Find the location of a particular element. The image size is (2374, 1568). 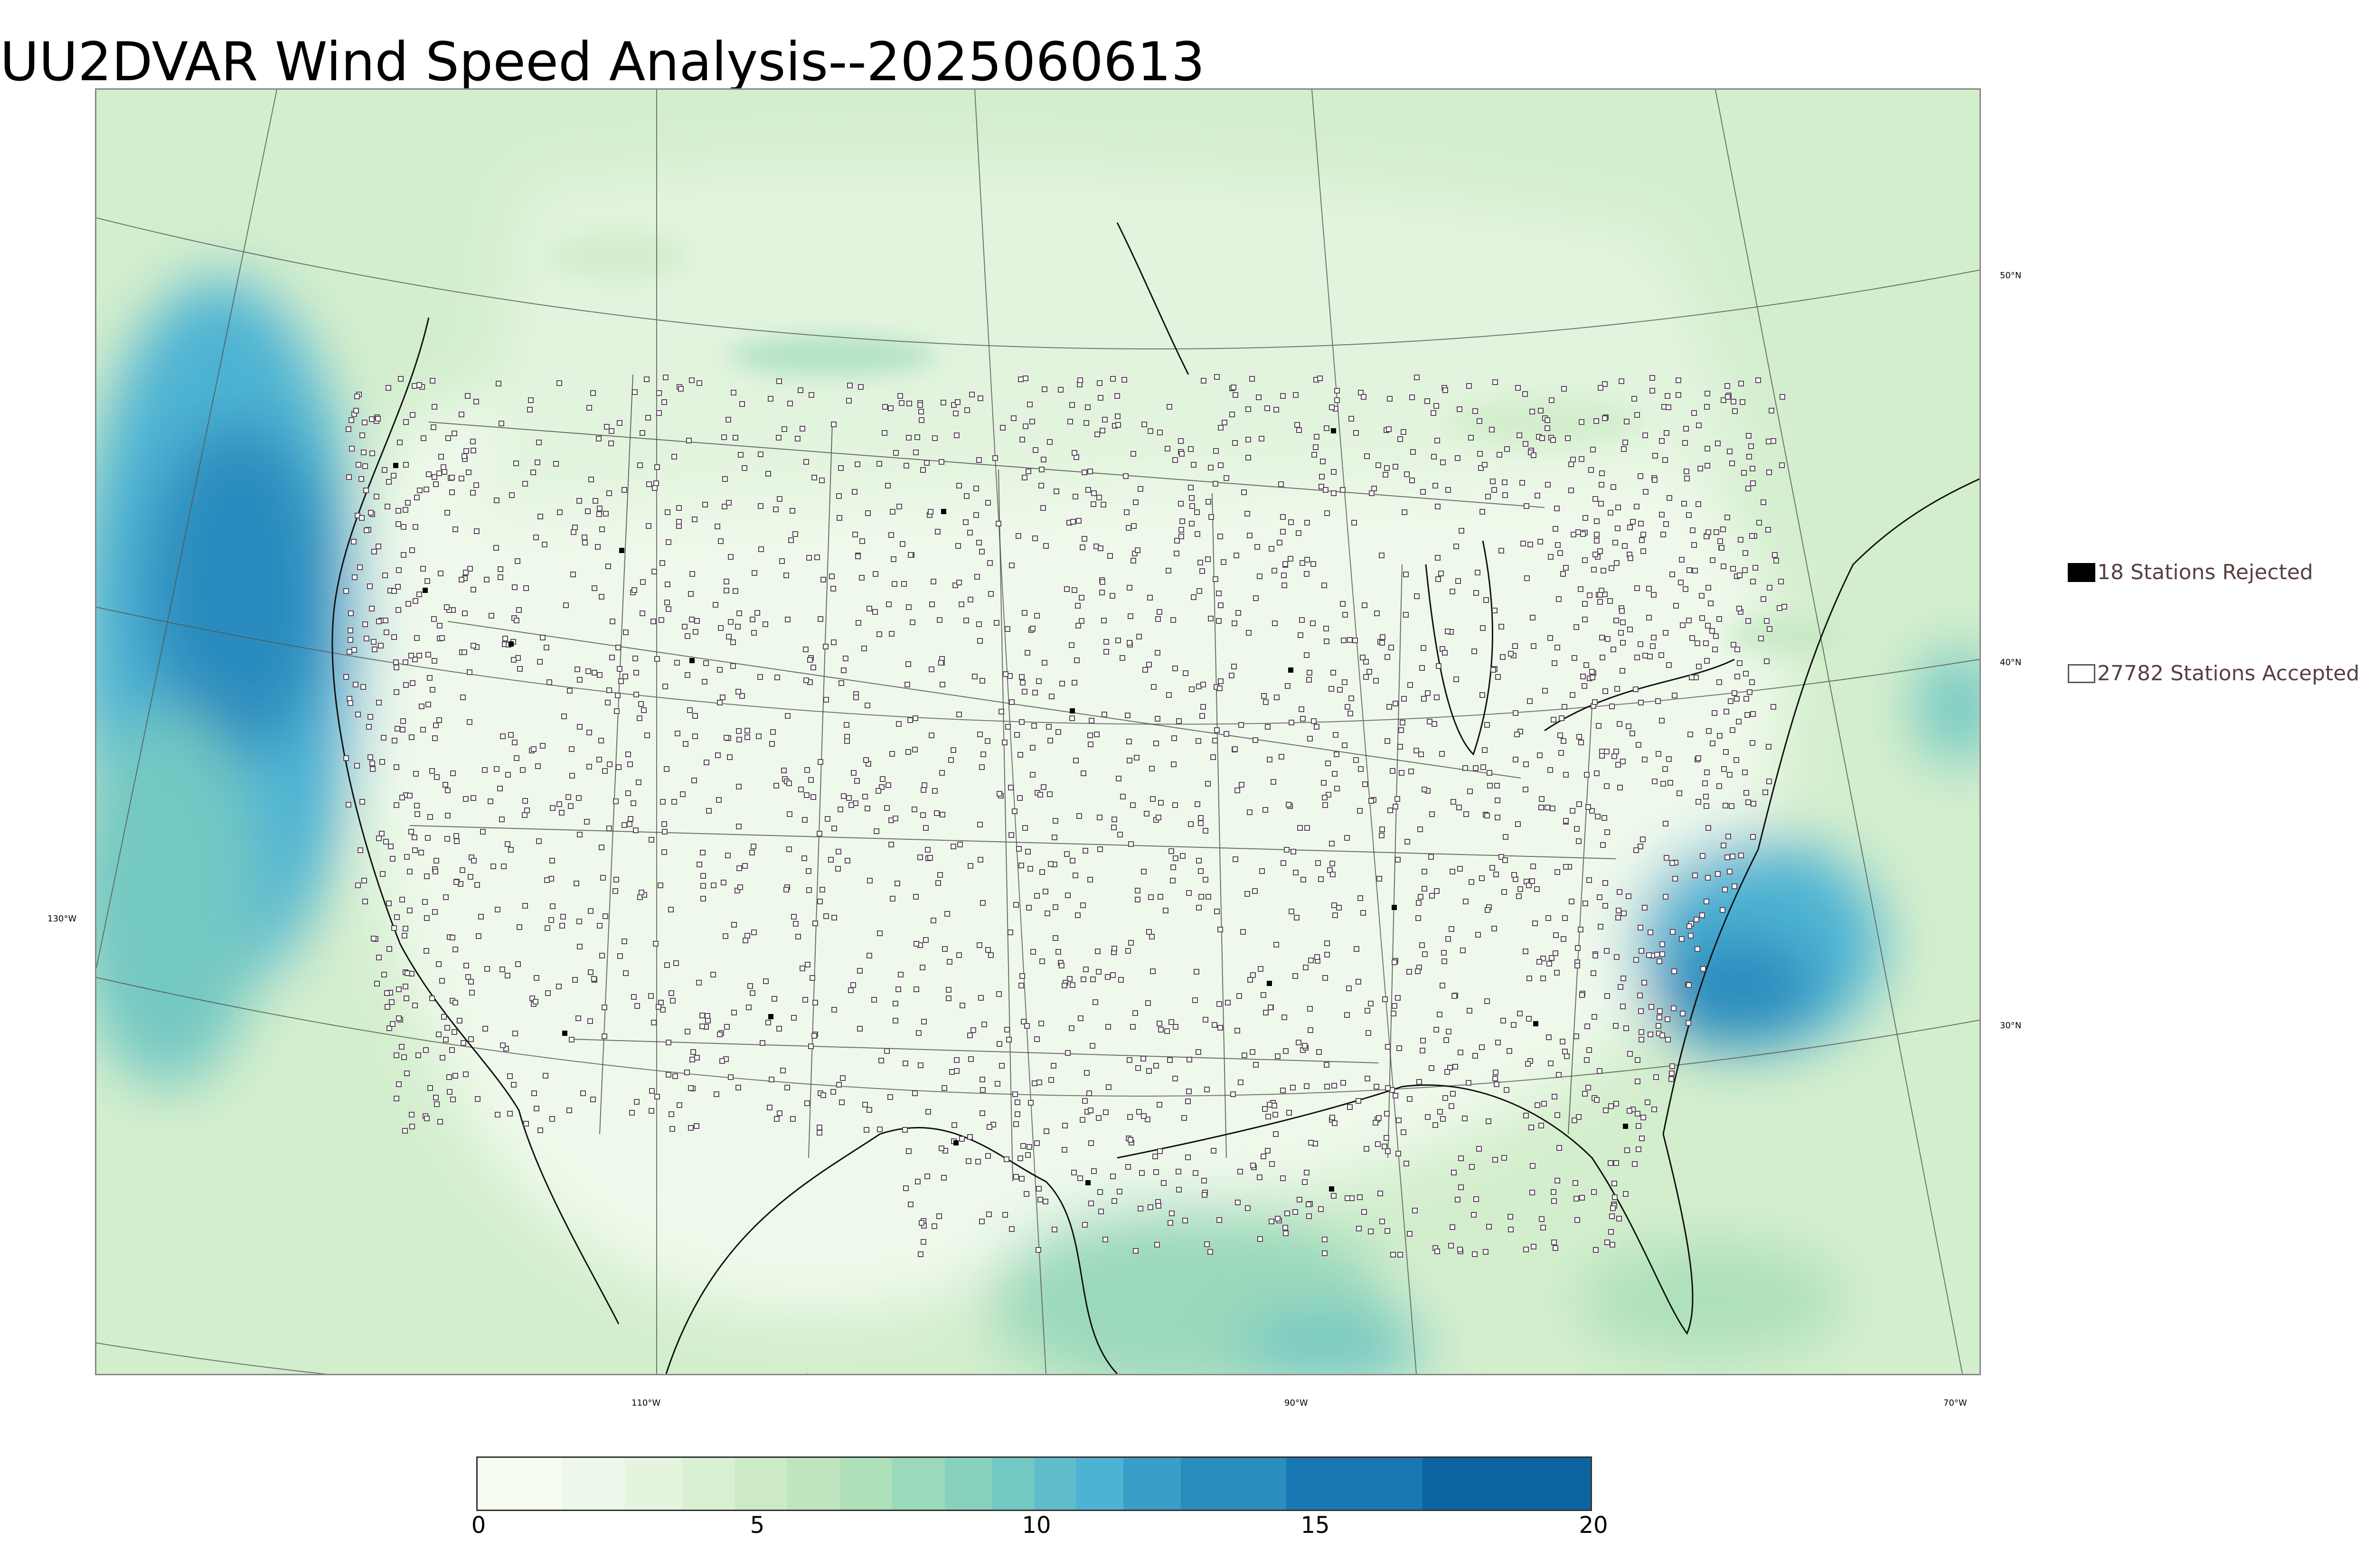

colorbar-segment is located at coordinates (918, 1484).